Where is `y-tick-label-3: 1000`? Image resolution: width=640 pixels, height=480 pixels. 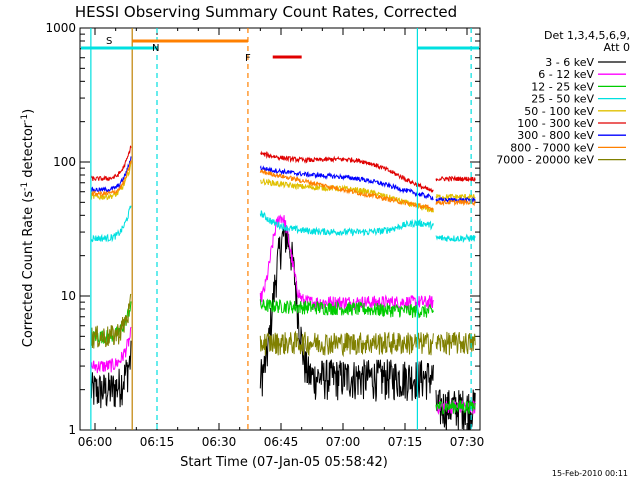 y-tick-label-3: 1000 is located at coordinates (60, 28).